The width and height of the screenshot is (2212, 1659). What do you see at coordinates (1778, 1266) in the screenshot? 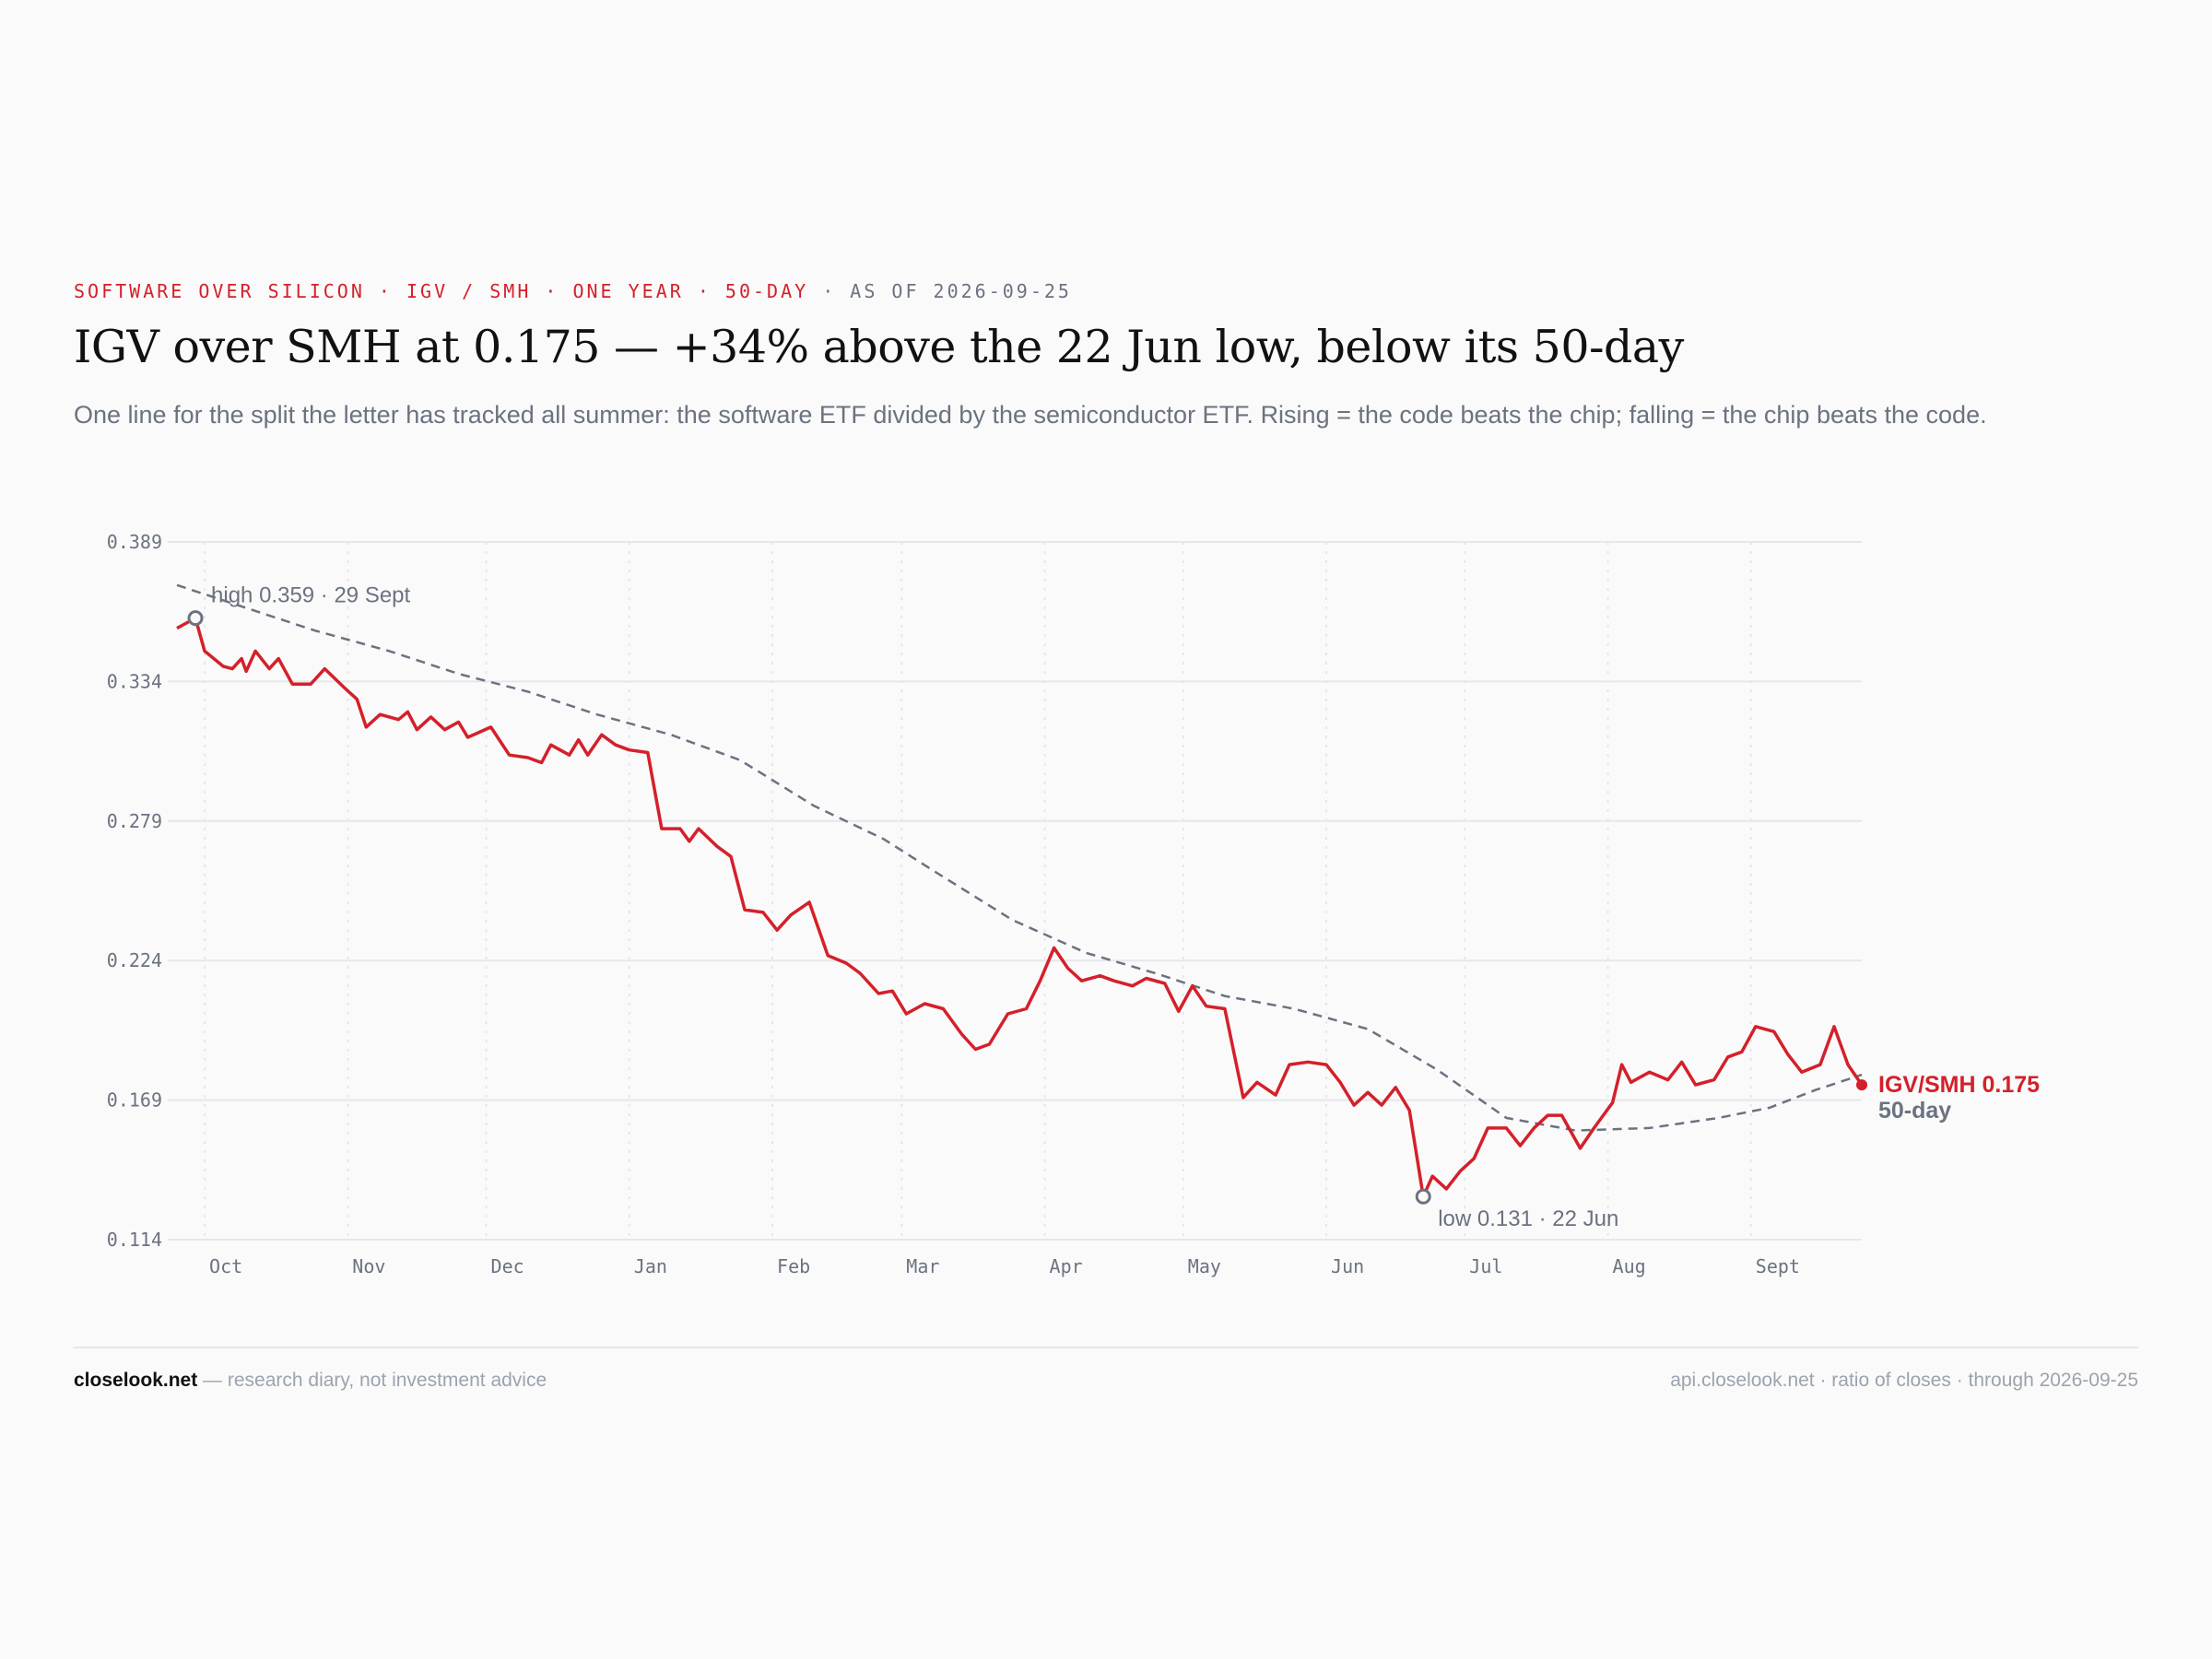
I see `x-tick-label: Sept` at bounding box center [1778, 1266].